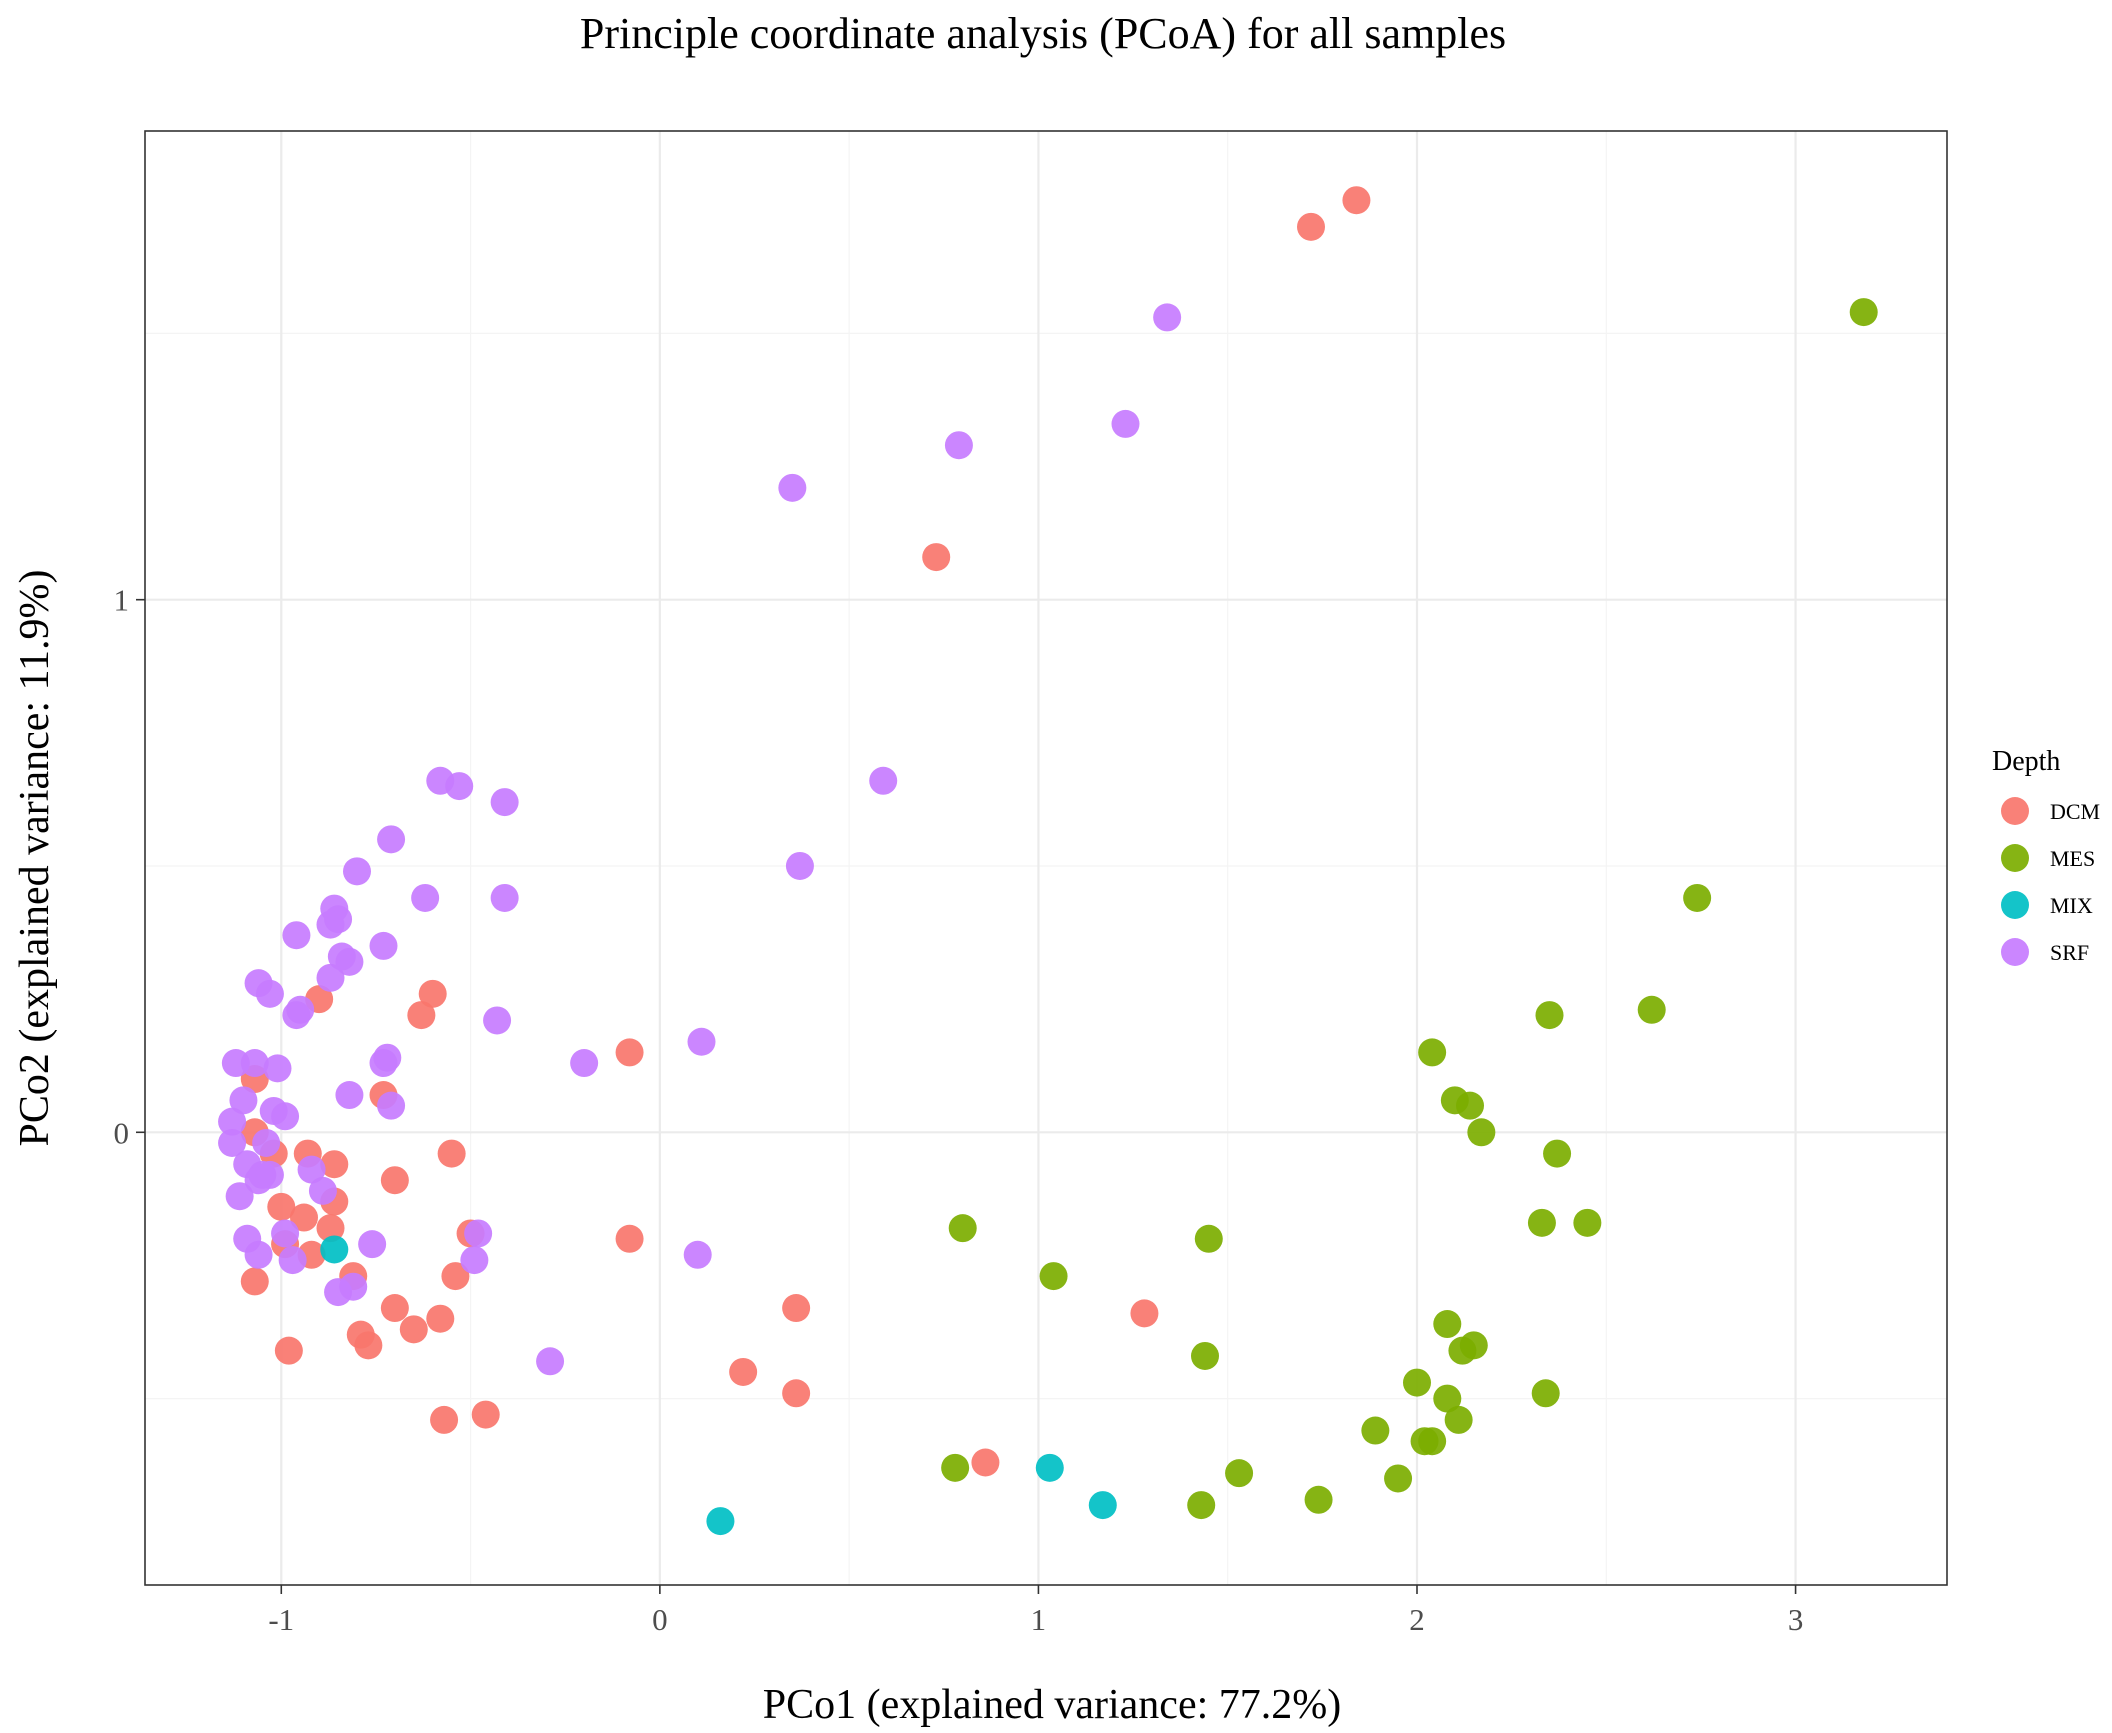  What do you see at coordinates (35, 858) in the screenshot?
I see `y-axis-title: PCo2 (explained variance: 11.9%)` at bounding box center [35, 858].